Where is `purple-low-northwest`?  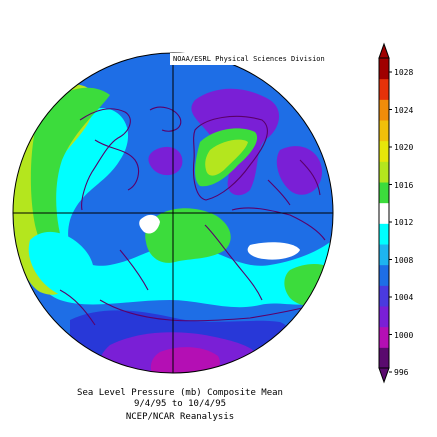
purple-low-northwest is located at coordinates (165, 161).